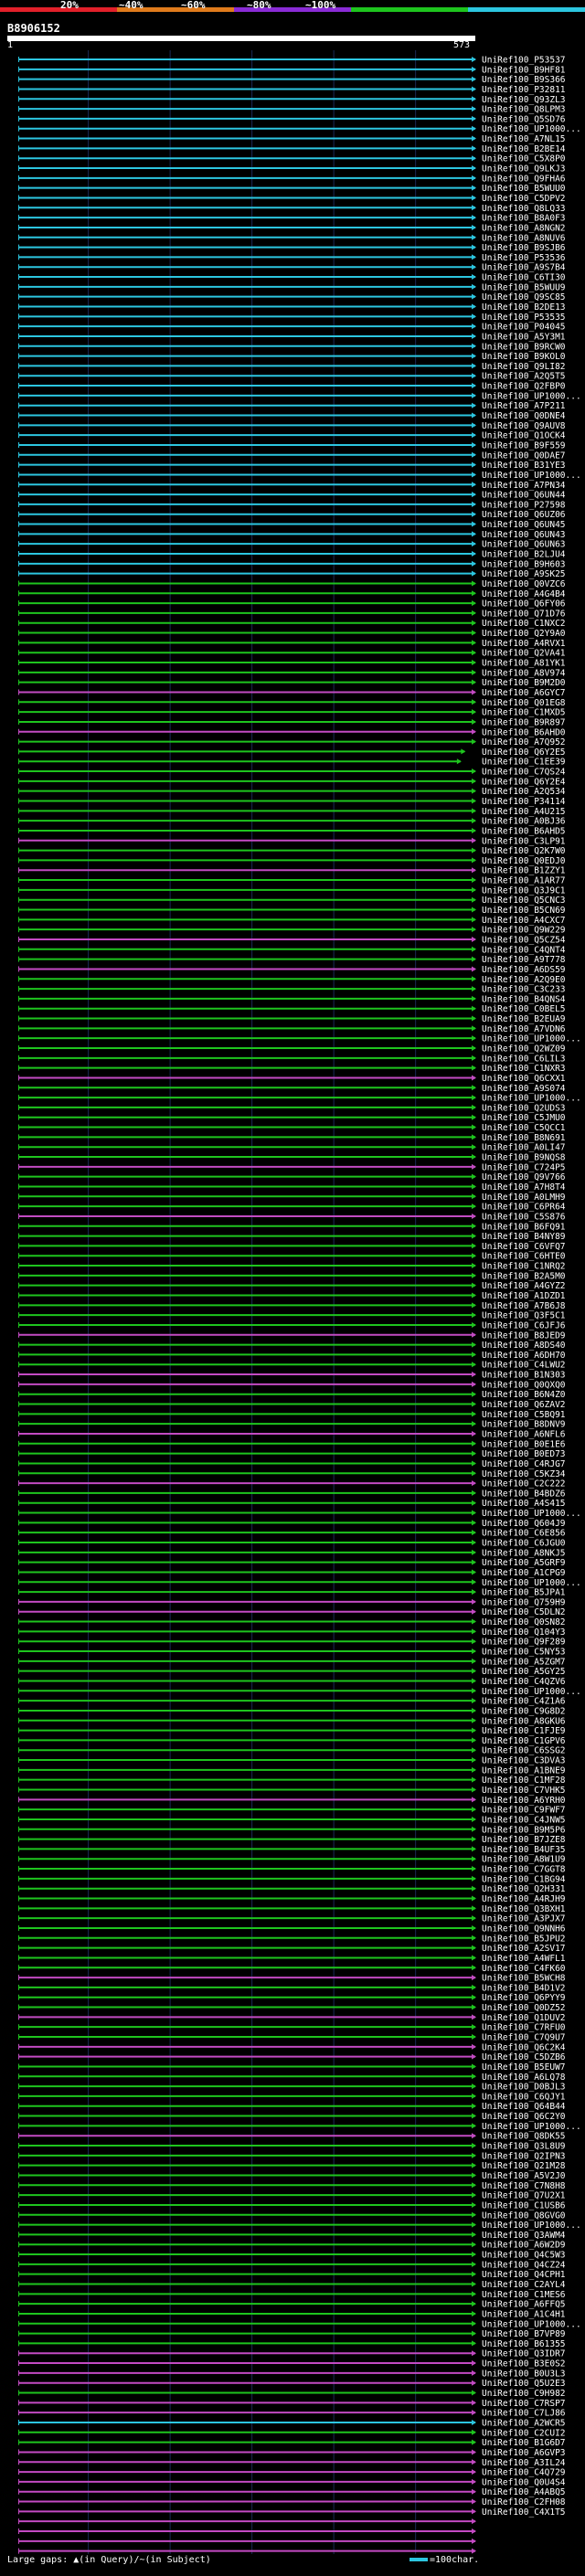 Image resolution: width=585 pixels, height=2576 pixels. Describe the element at coordinates (524, 1089) in the screenshot. I see `hit-label: UniRef100_A9S074` at that location.